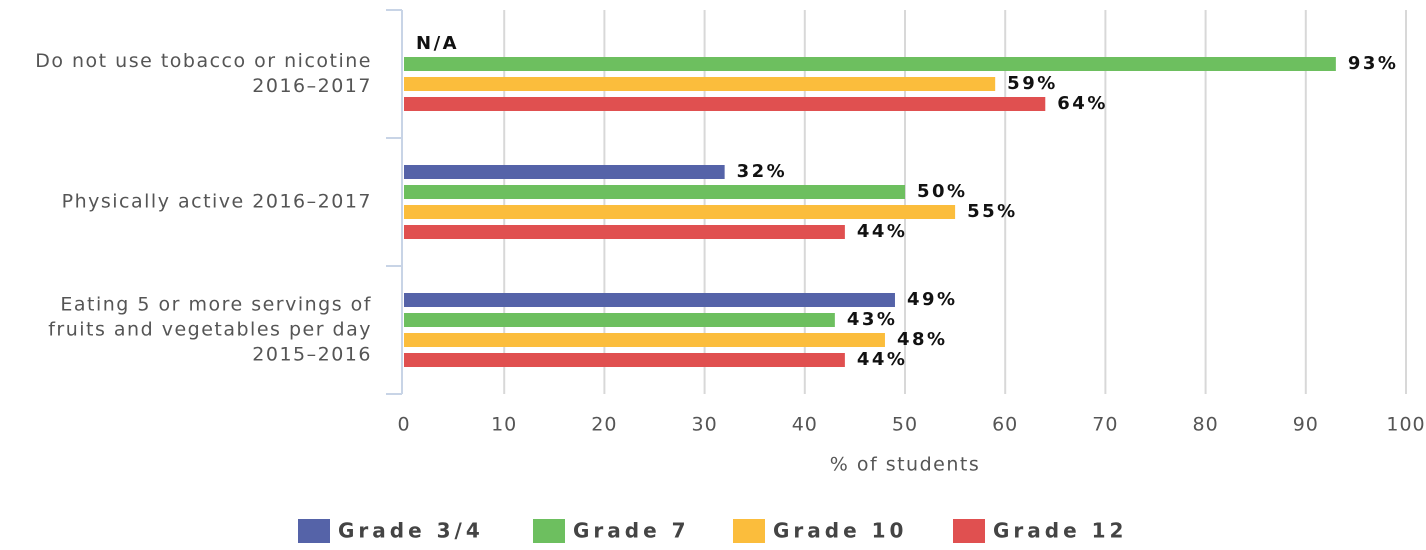 The image size is (1426, 550). What do you see at coordinates (1206, 425) in the screenshot?
I see `x-tick-label: 80` at bounding box center [1206, 425].